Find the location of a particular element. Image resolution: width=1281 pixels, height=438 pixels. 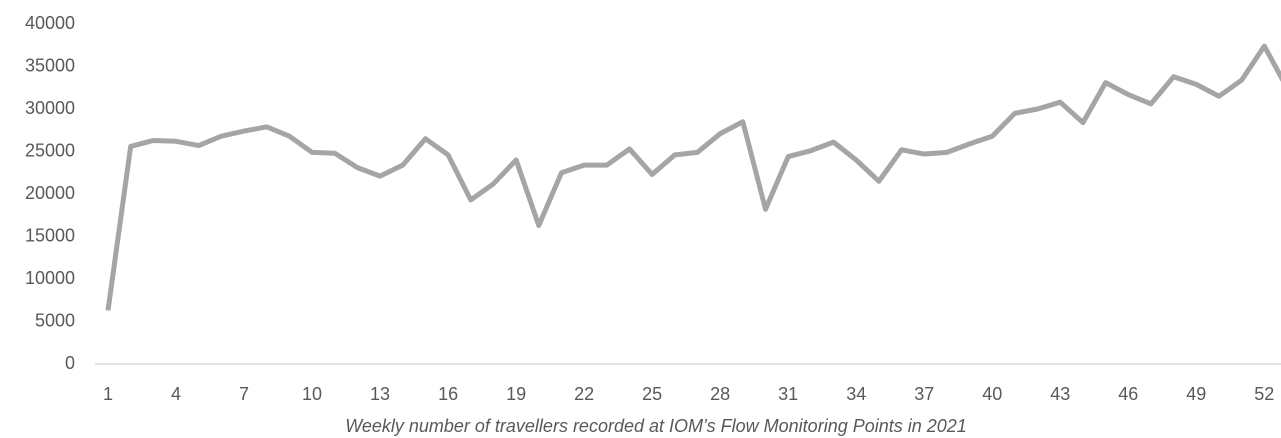

x-tick-label: 19 is located at coordinates (516, 394).